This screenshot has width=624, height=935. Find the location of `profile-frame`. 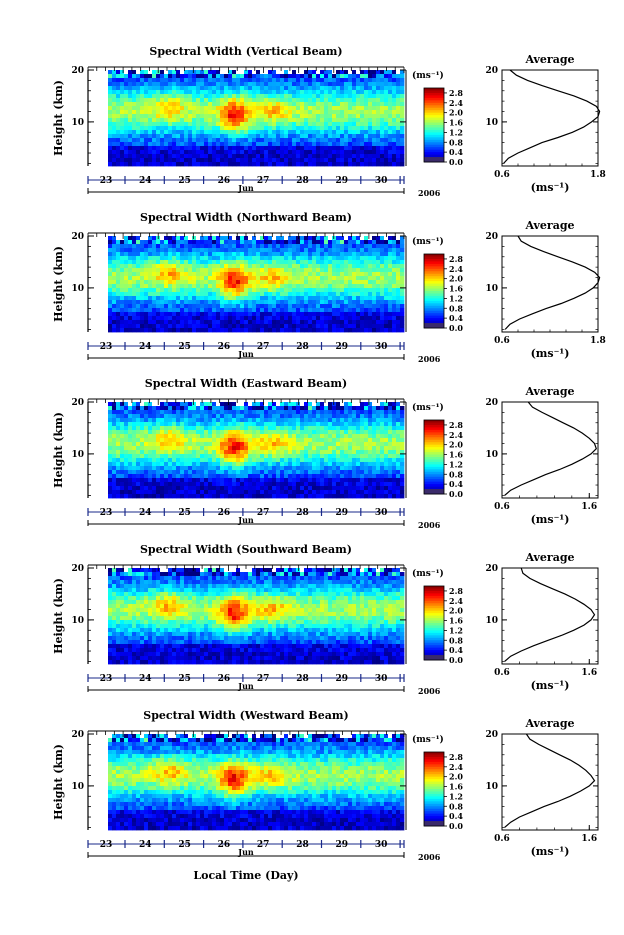

profile-frame is located at coordinates (550, 782).